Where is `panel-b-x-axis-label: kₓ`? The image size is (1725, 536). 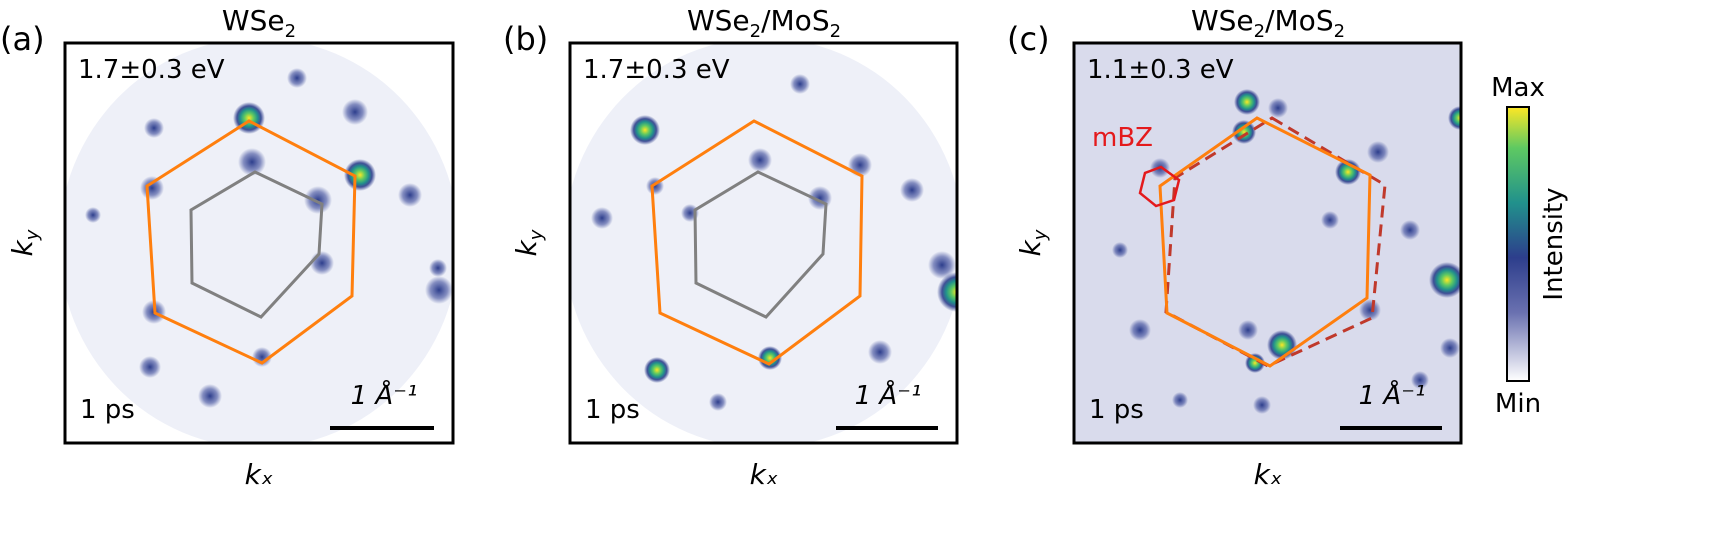 panel-b-x-axis-label: kₓ is located at coordinates (764, 474).